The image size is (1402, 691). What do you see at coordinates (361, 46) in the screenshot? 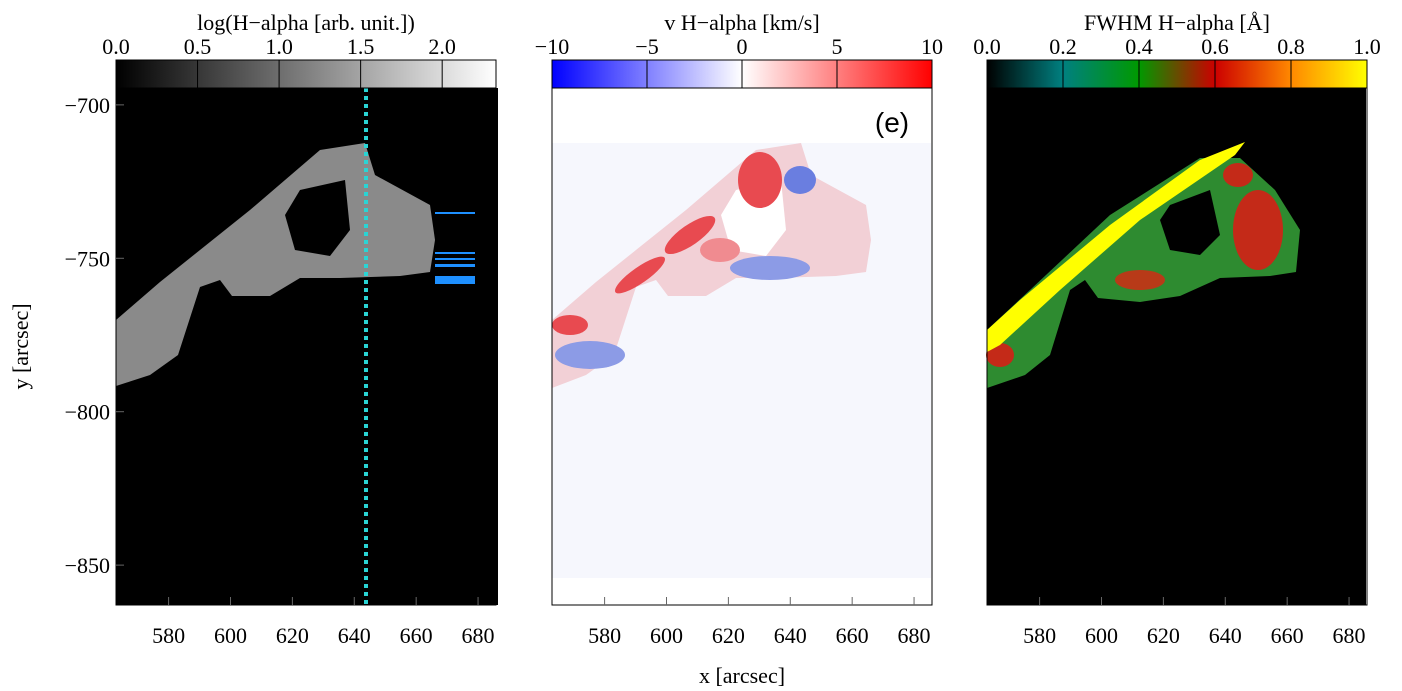
I see `colorbar-tick-label: 1.5` at bounding box center [361, 46].